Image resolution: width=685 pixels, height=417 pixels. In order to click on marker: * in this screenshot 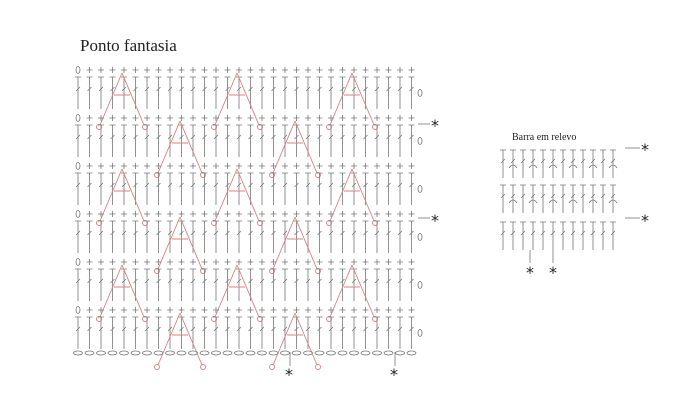, I will do `click(645, 220)`.